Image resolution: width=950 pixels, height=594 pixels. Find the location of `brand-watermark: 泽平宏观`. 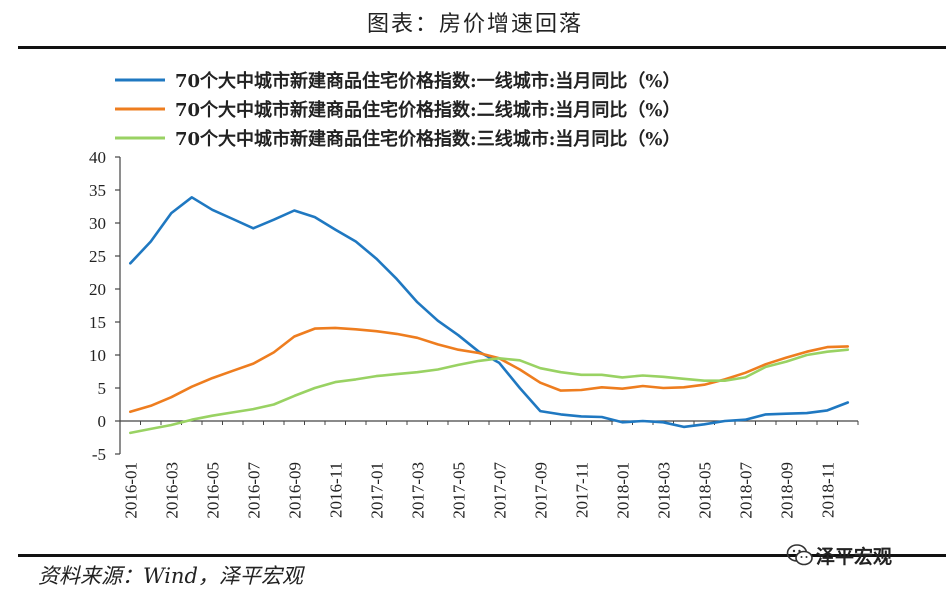

brand-watermark: 泽平宏观 is located at coordinates (858, 556).